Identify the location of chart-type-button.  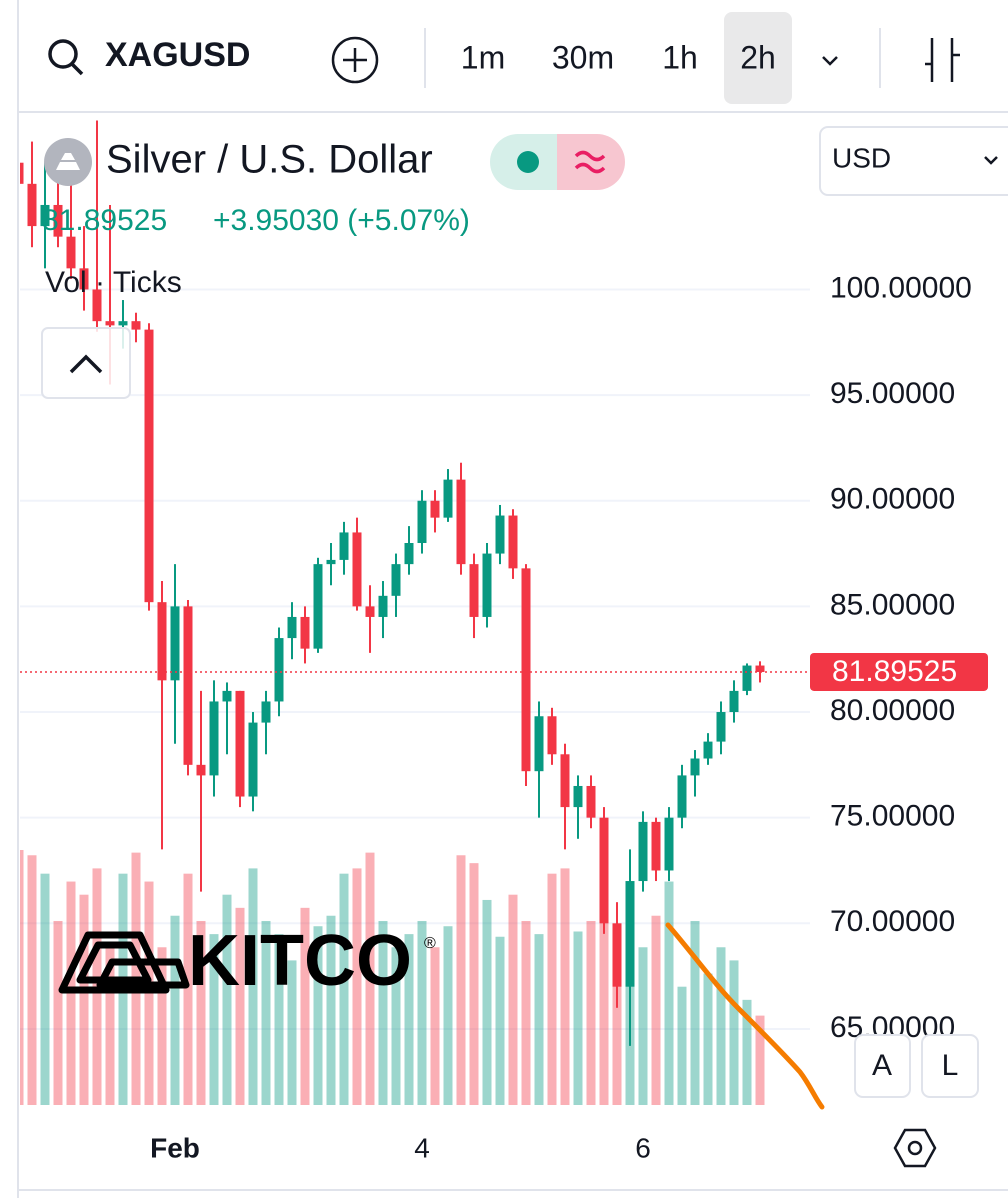
(942, 60).